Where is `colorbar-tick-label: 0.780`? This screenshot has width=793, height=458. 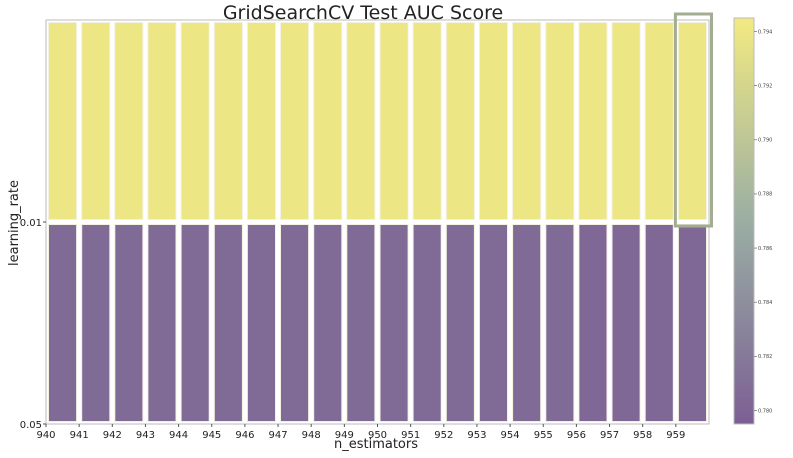 colorbar-tick-label: 0.780 is located at coordinates (765, 411).